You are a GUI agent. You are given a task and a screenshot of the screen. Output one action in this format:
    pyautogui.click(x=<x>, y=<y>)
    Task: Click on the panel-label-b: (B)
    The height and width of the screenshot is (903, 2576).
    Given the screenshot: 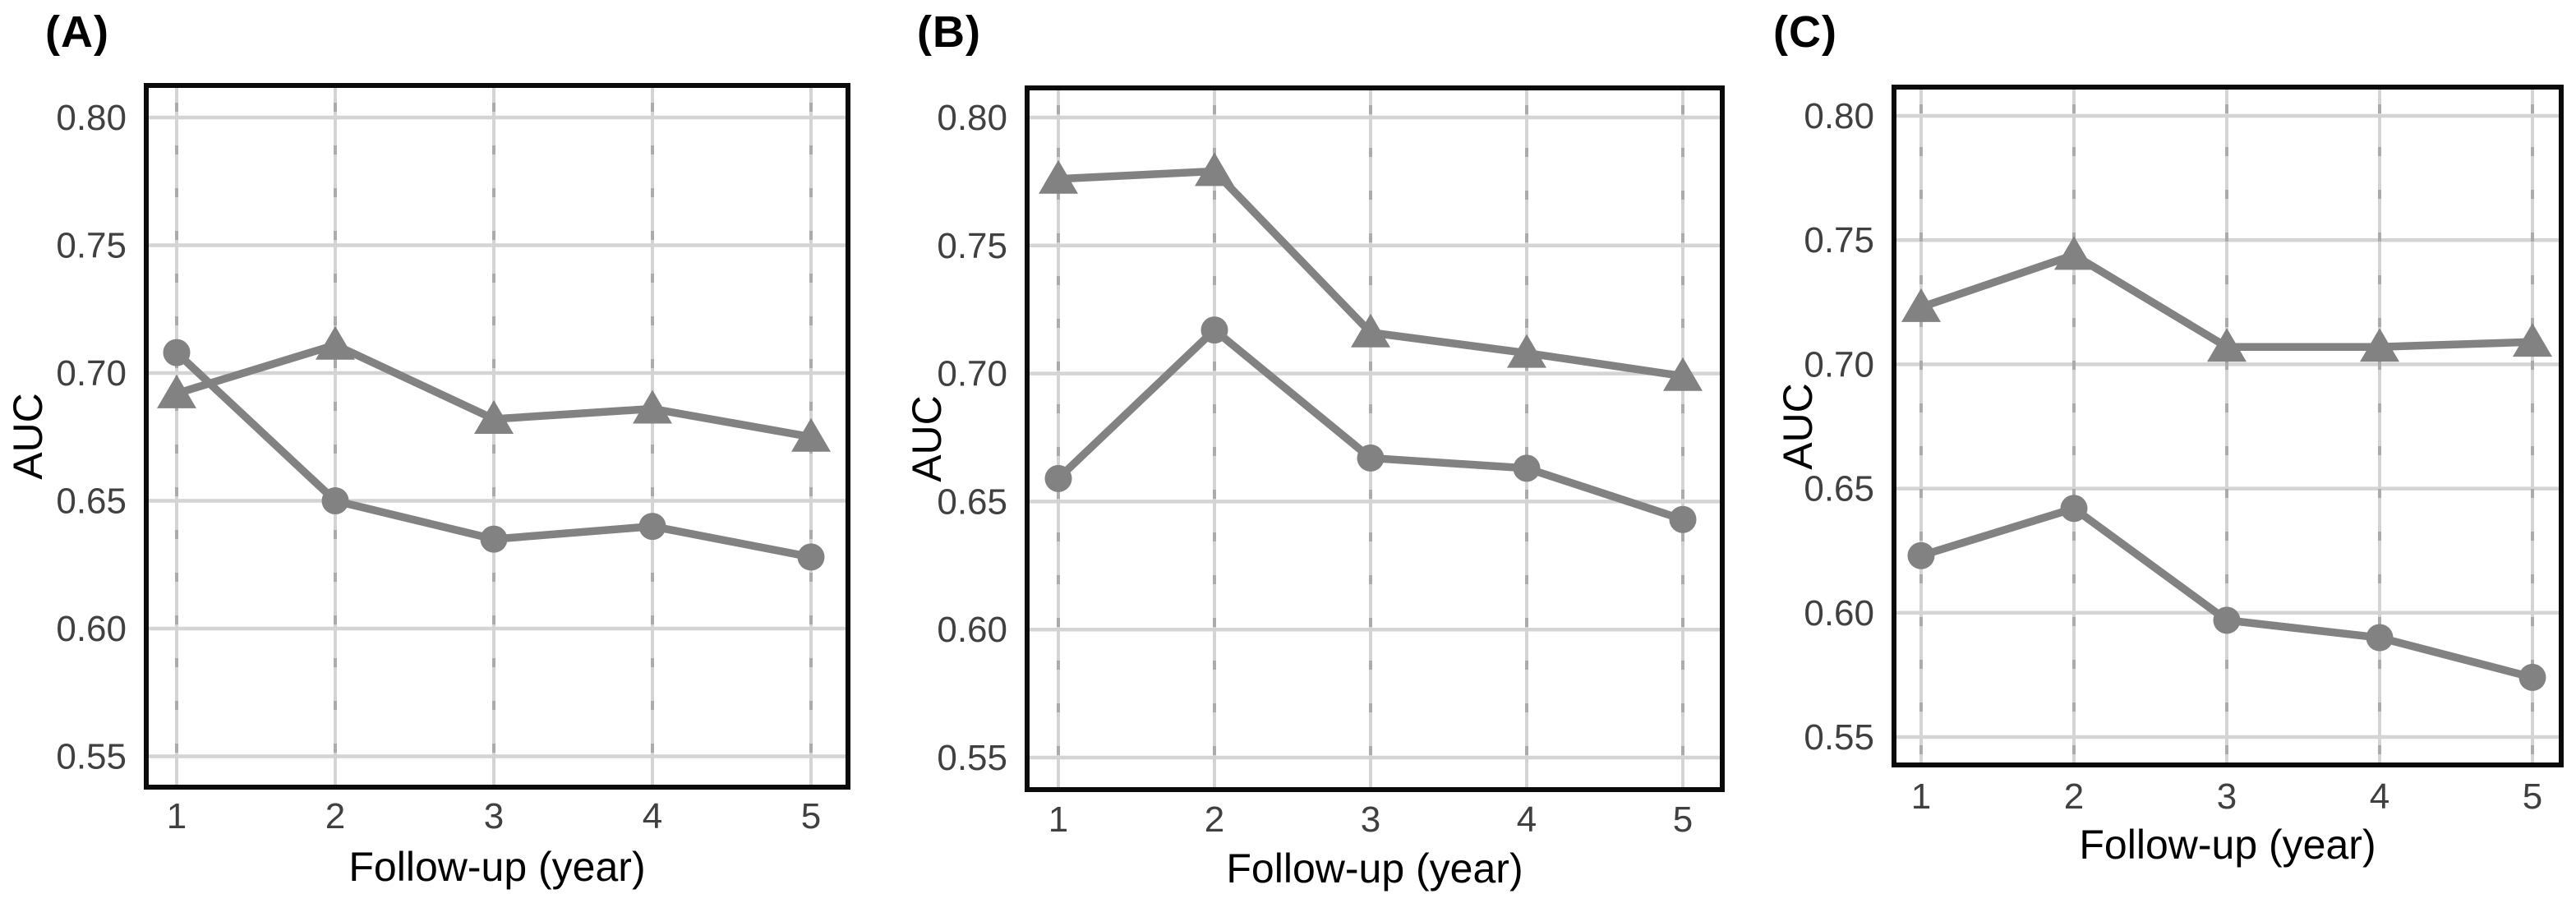 What is the action you would take?
    pyautogui.click(x=949, y=32)
    